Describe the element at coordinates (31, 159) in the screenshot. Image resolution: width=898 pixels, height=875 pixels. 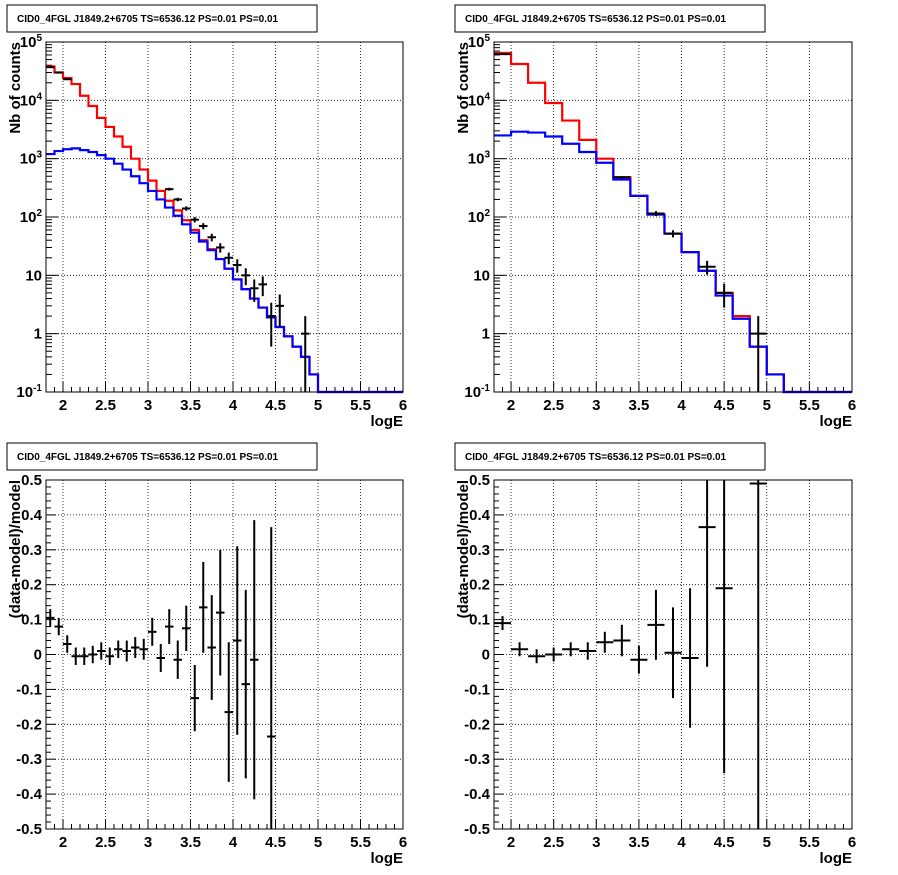
I see `y-tick-label: 10³` at that location.